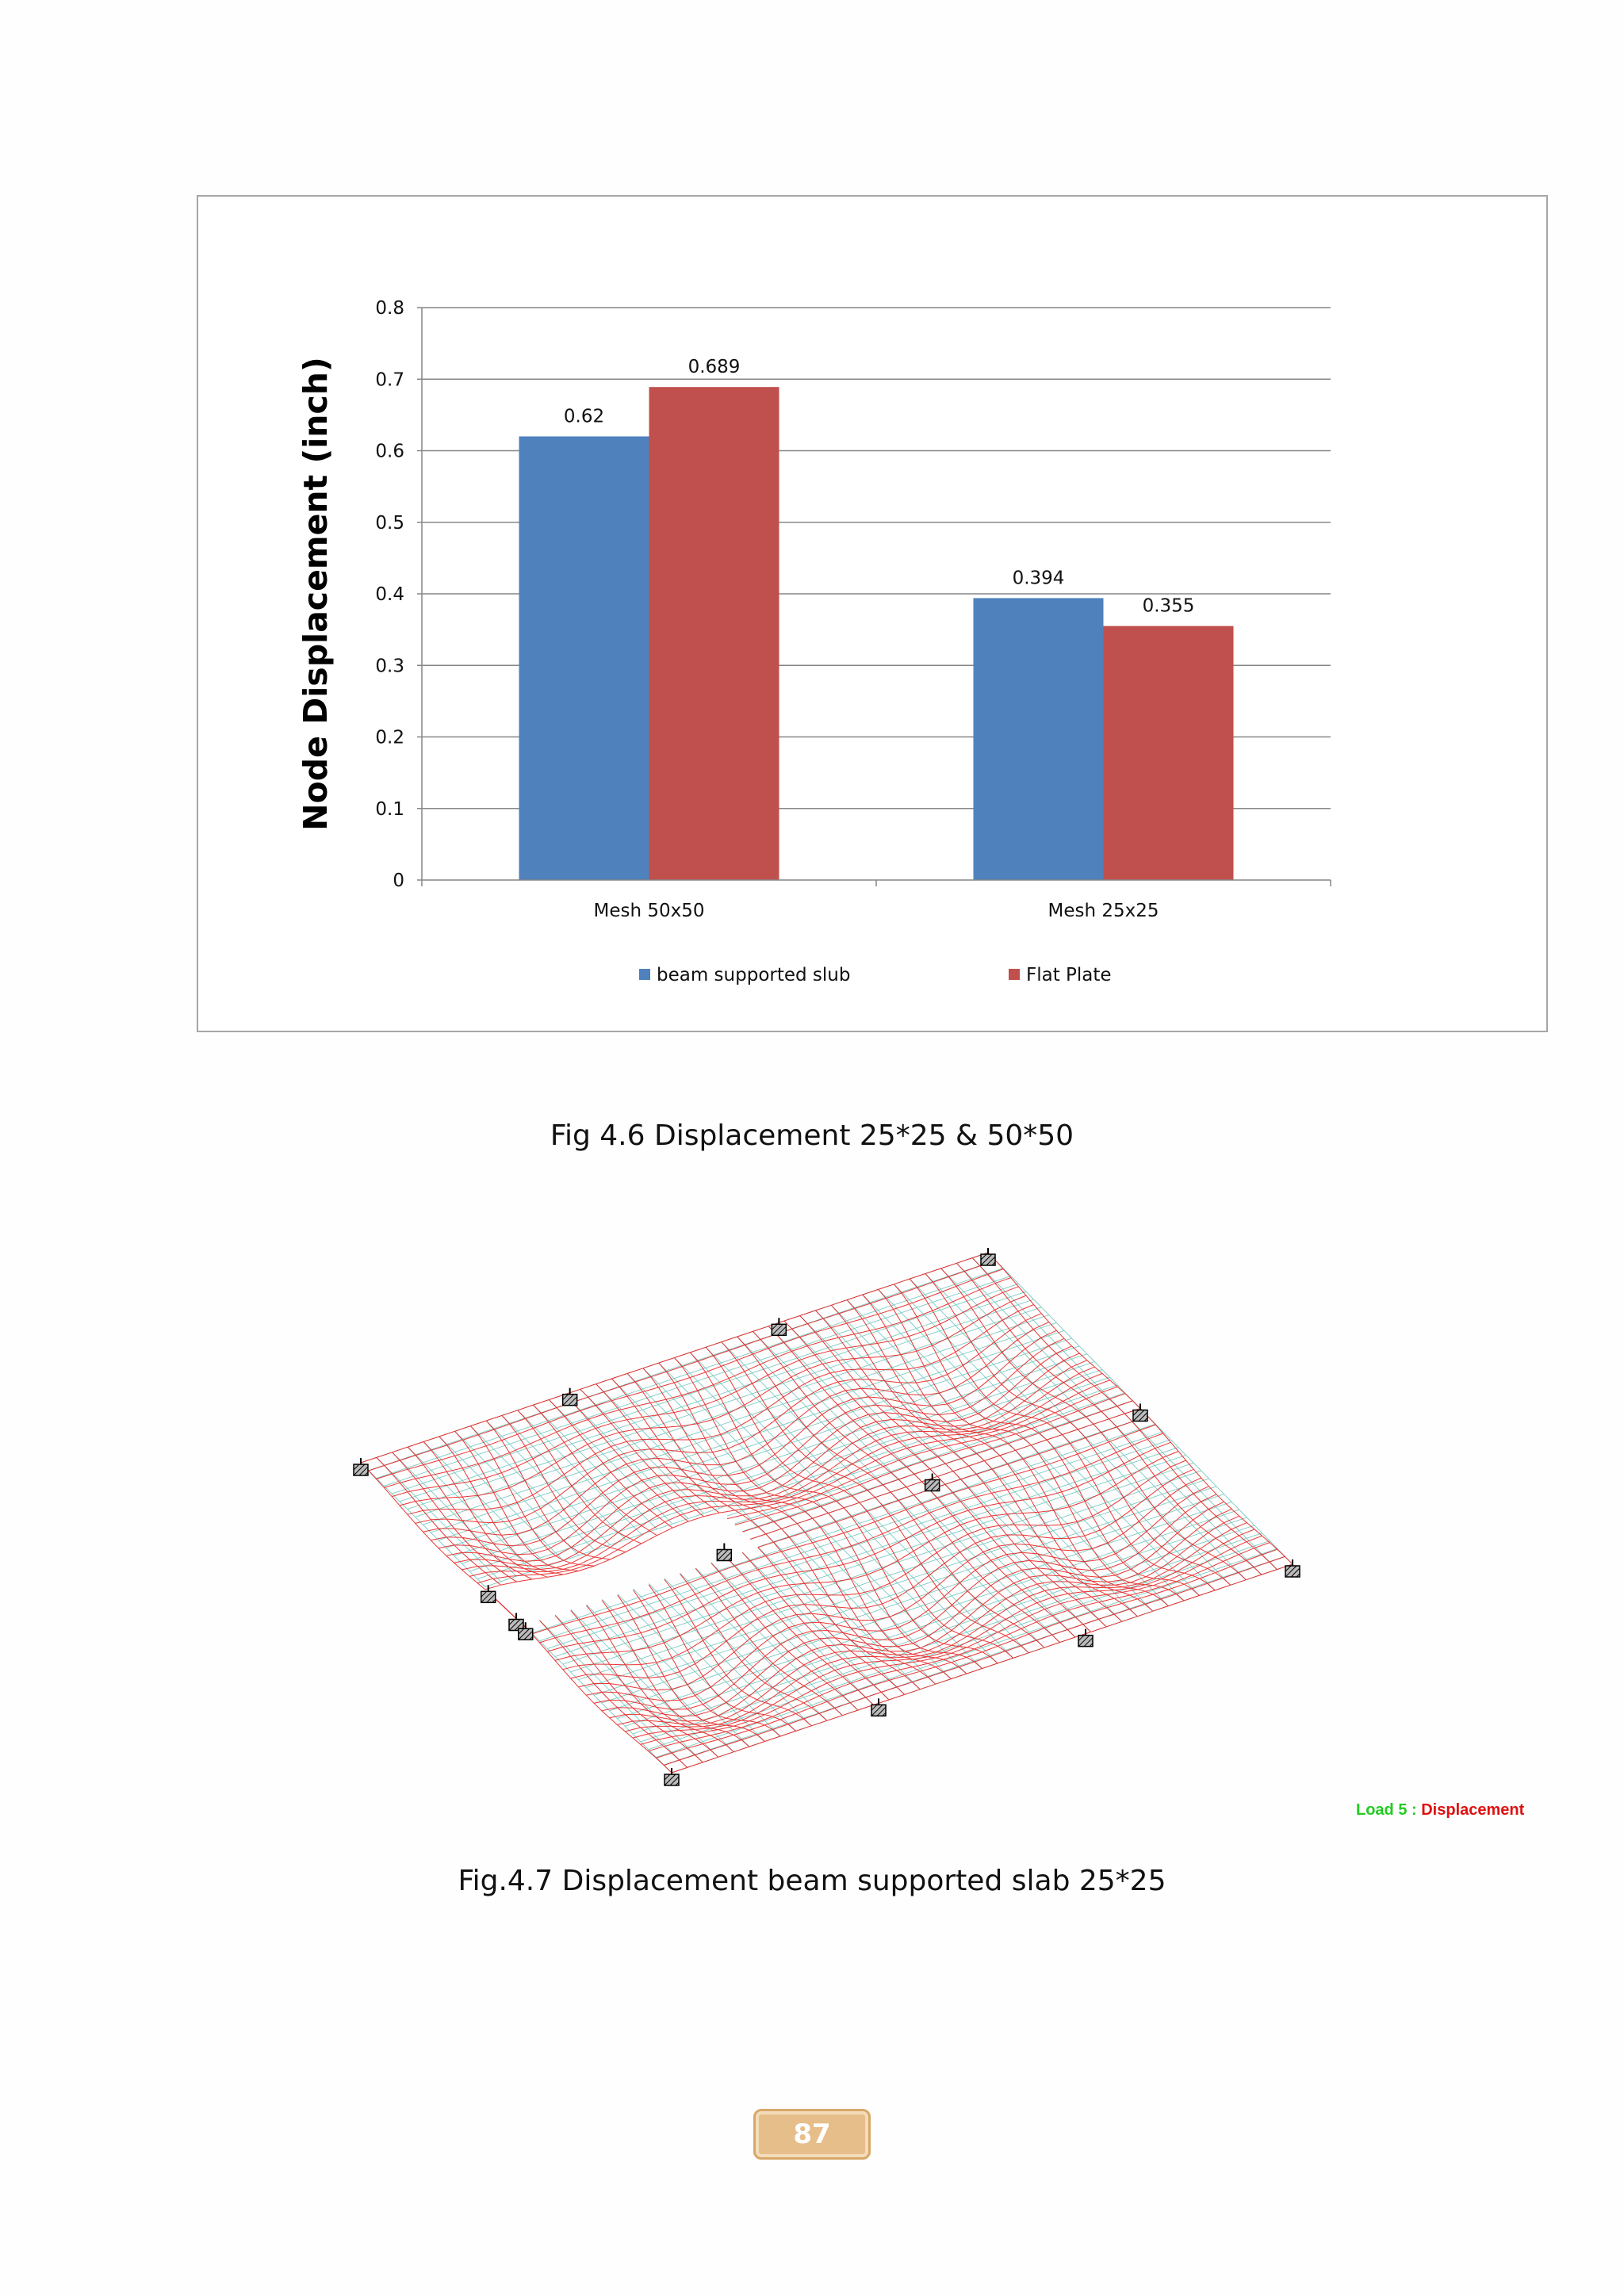  Describe the element at coordinates (1389, 1810) in the screenshot. I see `load-case-prefix: Load 5 :` at that location.